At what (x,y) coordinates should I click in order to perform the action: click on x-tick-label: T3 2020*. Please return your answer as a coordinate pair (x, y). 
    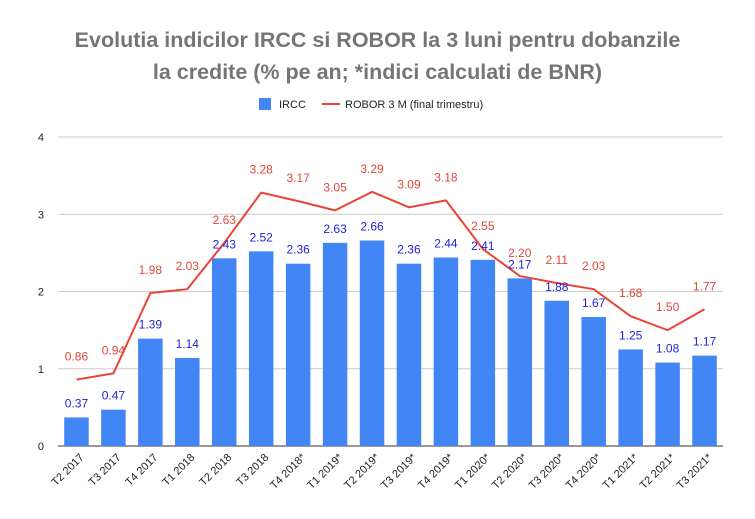
    Looking at the image, I should click on (547, 471).